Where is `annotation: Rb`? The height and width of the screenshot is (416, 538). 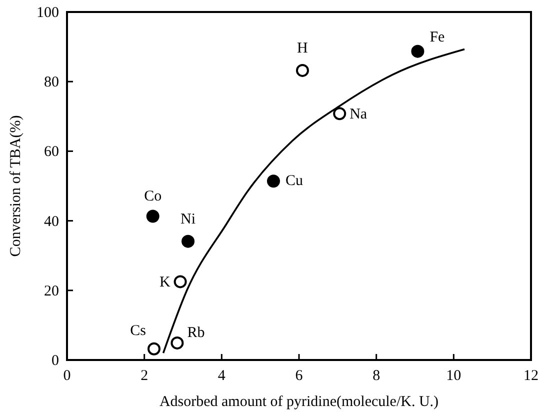 annotation: Rb is located at coordinates (196, 332).